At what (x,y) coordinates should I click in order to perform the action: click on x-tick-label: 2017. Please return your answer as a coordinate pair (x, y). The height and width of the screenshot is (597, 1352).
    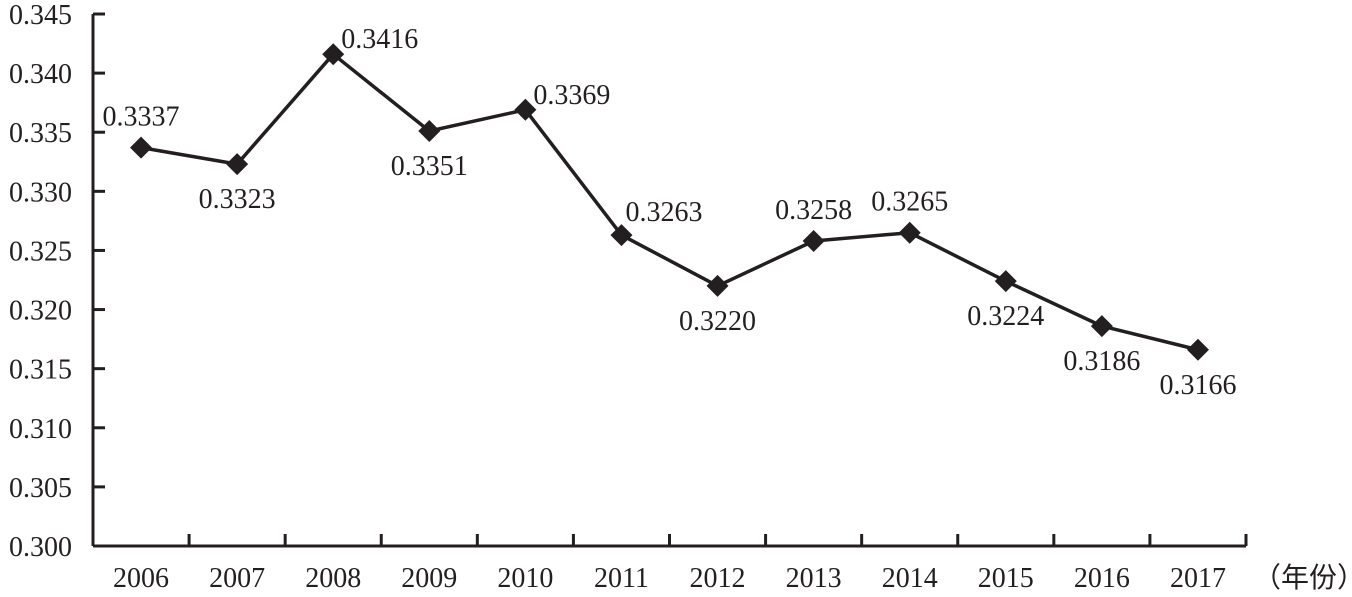
    Looking at the image, I should click on (1198, 577).